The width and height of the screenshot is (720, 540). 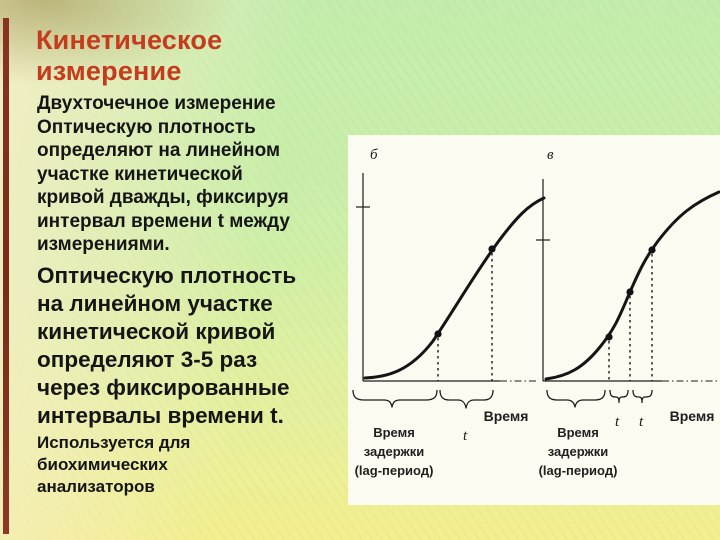 I want to click on slide-title: Кинетическое измерение, so click(x=129, y=56).